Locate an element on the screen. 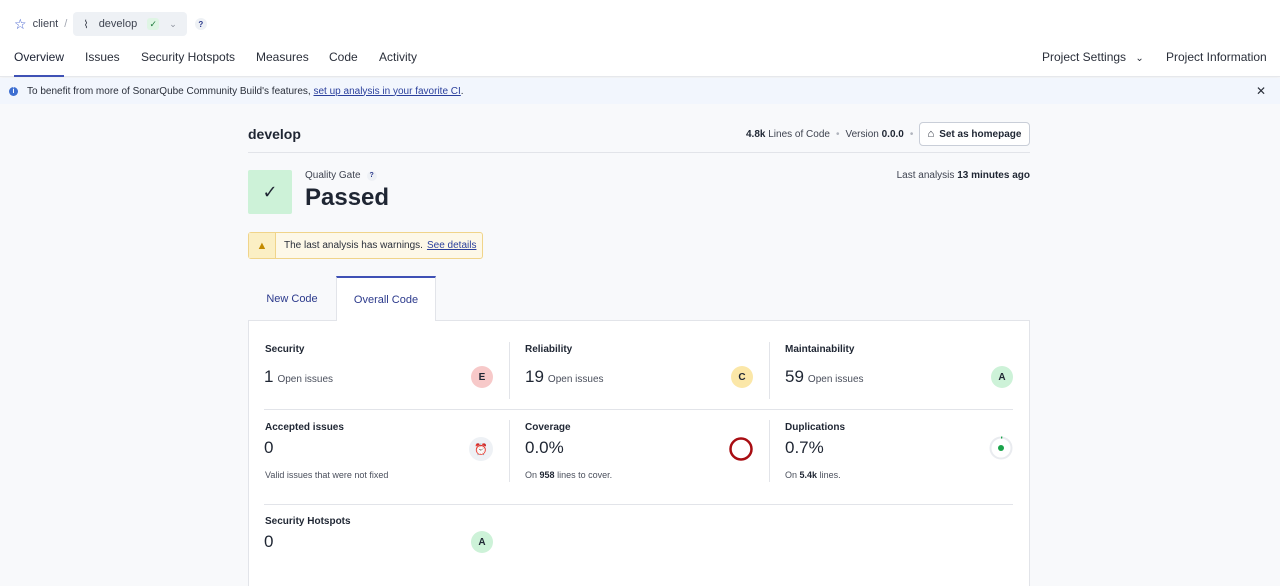  maintainability-value: 59 Open issues is located at coordinates (824, 377).